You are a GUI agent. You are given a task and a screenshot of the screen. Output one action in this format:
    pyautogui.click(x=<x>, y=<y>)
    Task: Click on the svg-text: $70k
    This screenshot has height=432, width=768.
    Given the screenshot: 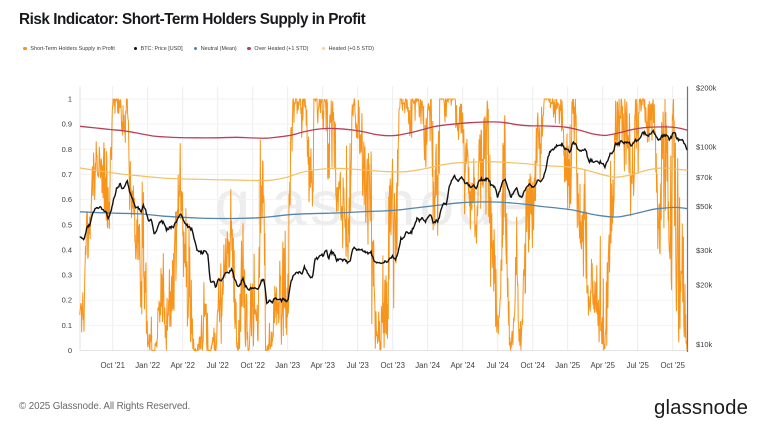 What is the action you would take?
    pyautogui.click(x=704, y=177)
    